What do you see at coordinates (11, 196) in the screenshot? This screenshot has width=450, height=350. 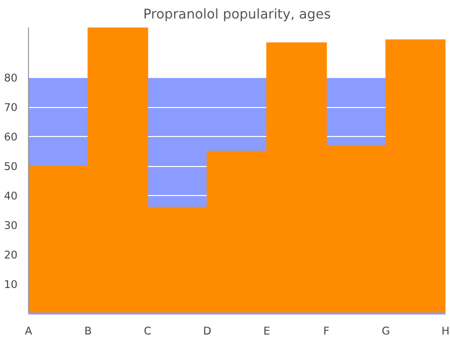 I see `y-tick-label: 40` at bounding box center [11, 196].